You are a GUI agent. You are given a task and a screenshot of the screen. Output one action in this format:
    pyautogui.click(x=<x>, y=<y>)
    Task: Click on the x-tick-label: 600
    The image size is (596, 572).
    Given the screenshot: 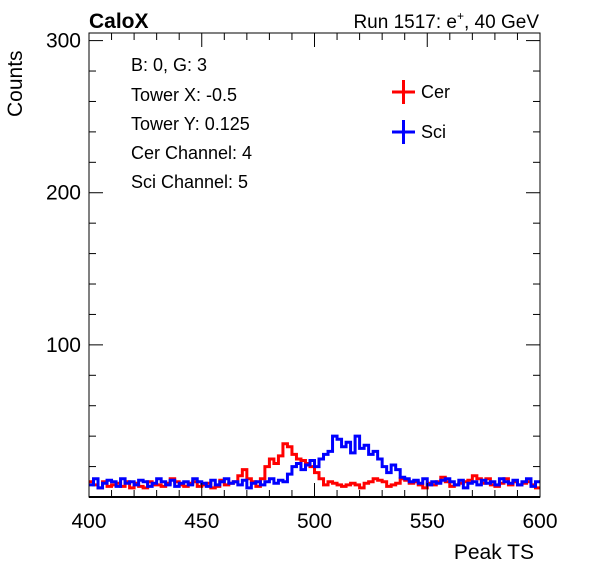 What is the action you would take?
    pyautogui.click(x=539, y=521)
    